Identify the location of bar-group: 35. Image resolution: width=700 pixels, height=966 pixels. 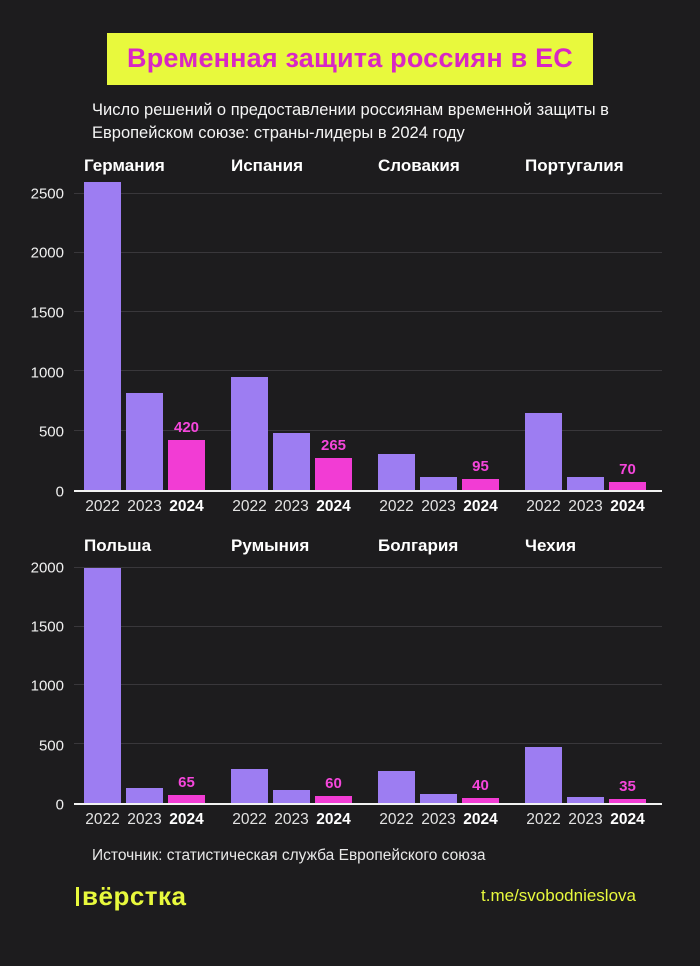
(627, 682).